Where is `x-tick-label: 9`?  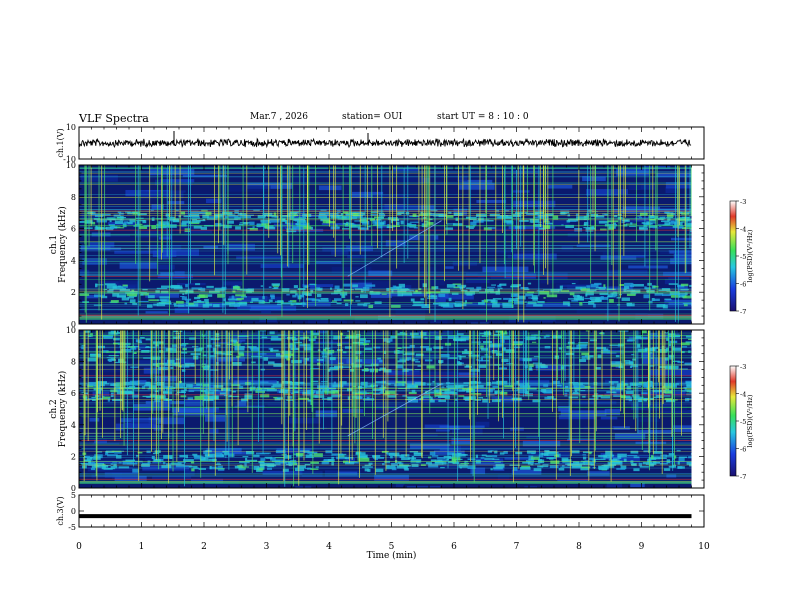
x-tick-label: 9 is located at coordinates (642, 547).